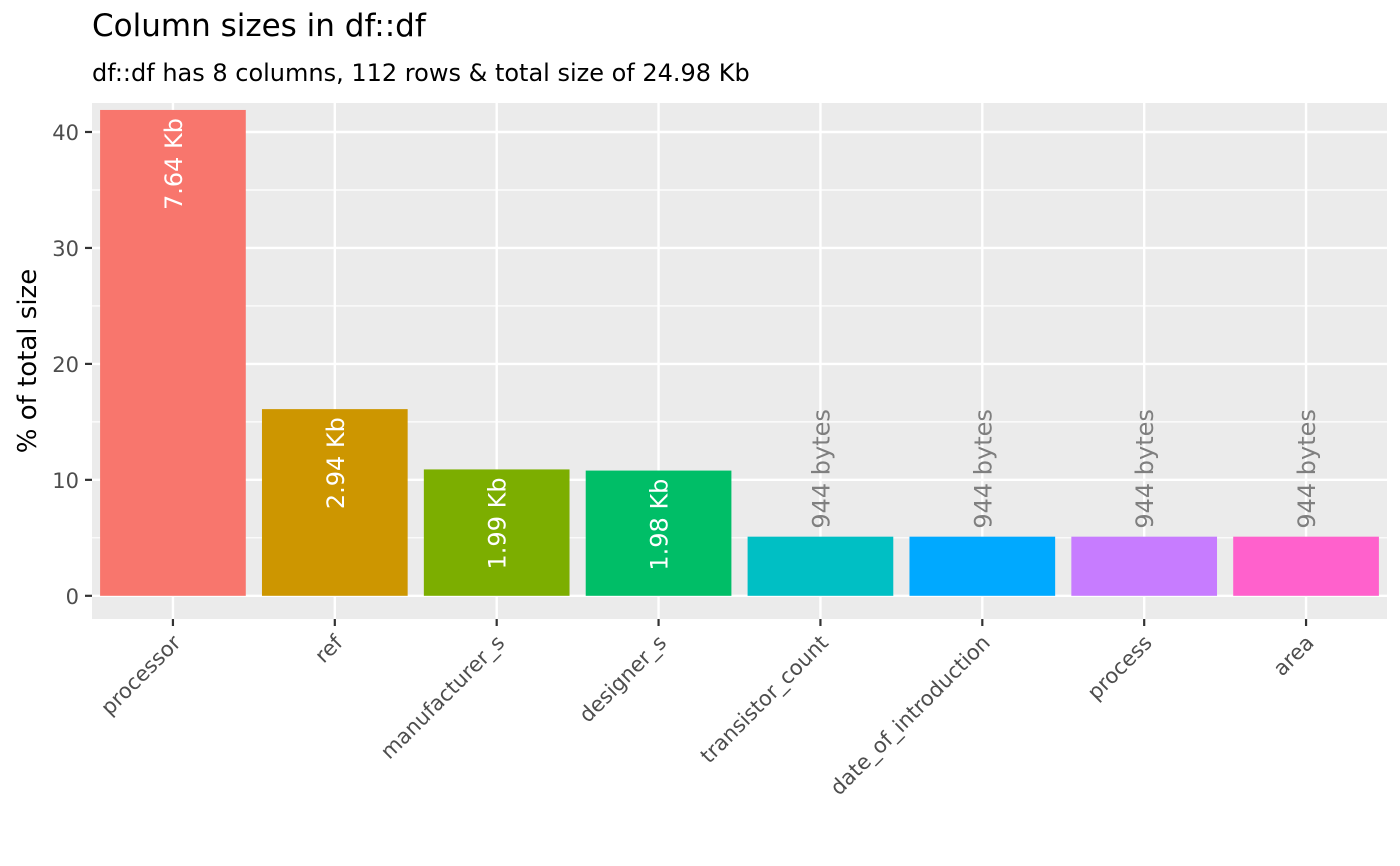 The width and height of the screenshot is (1400, 866). Describe the element at coordinates (820, 566) in the screenshot. I see `bar-transistor_count` at that location.